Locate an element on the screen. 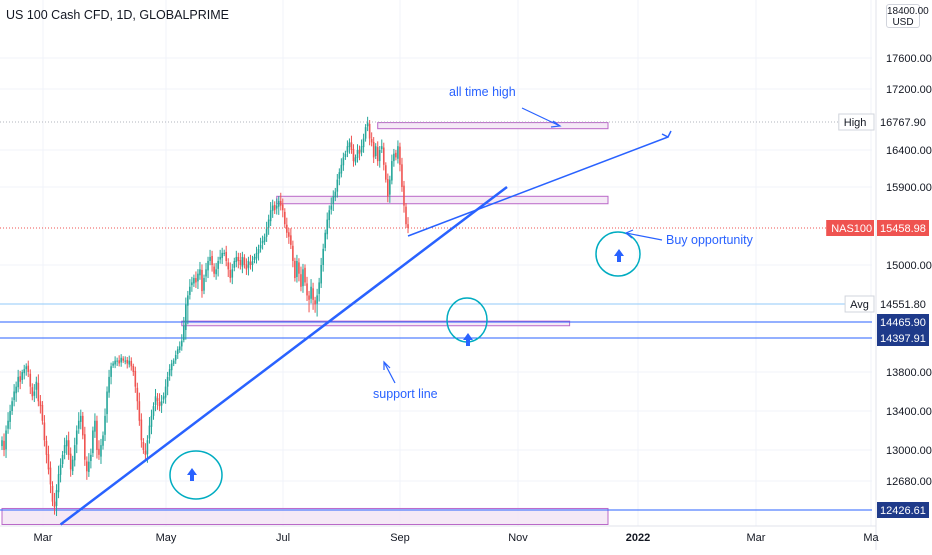 This screenshot has height=555, width=932. hline-price-label-3: 12426.61 is located at coordinates (903, 511).